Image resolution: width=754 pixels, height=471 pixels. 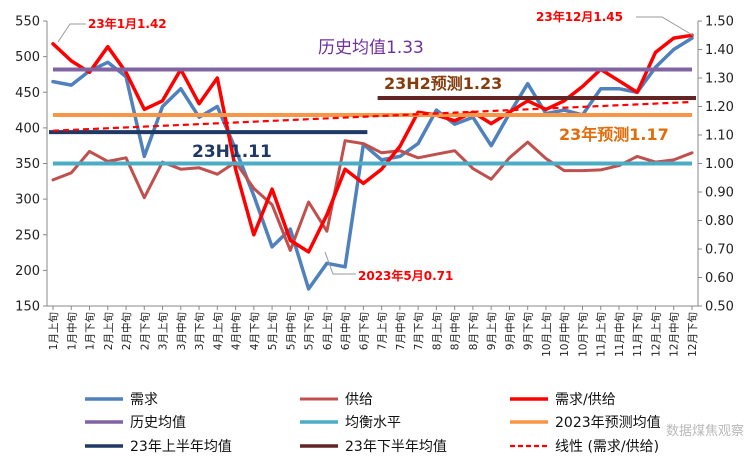 I want to click on x-tick-label: 1月上旬, so click(x=53, y=331).